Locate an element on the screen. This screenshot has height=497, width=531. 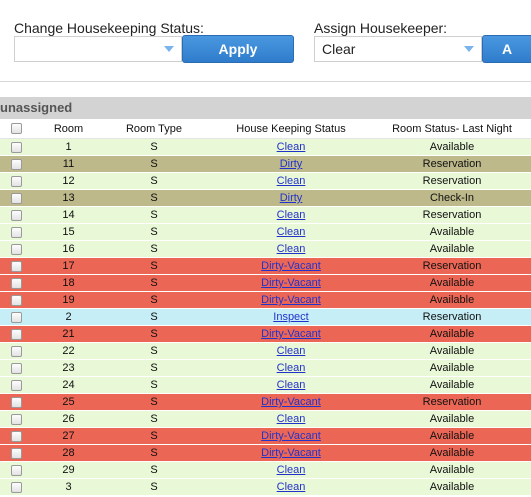
table-row: 26 S Clean Available is located at coordinates (265, 419).